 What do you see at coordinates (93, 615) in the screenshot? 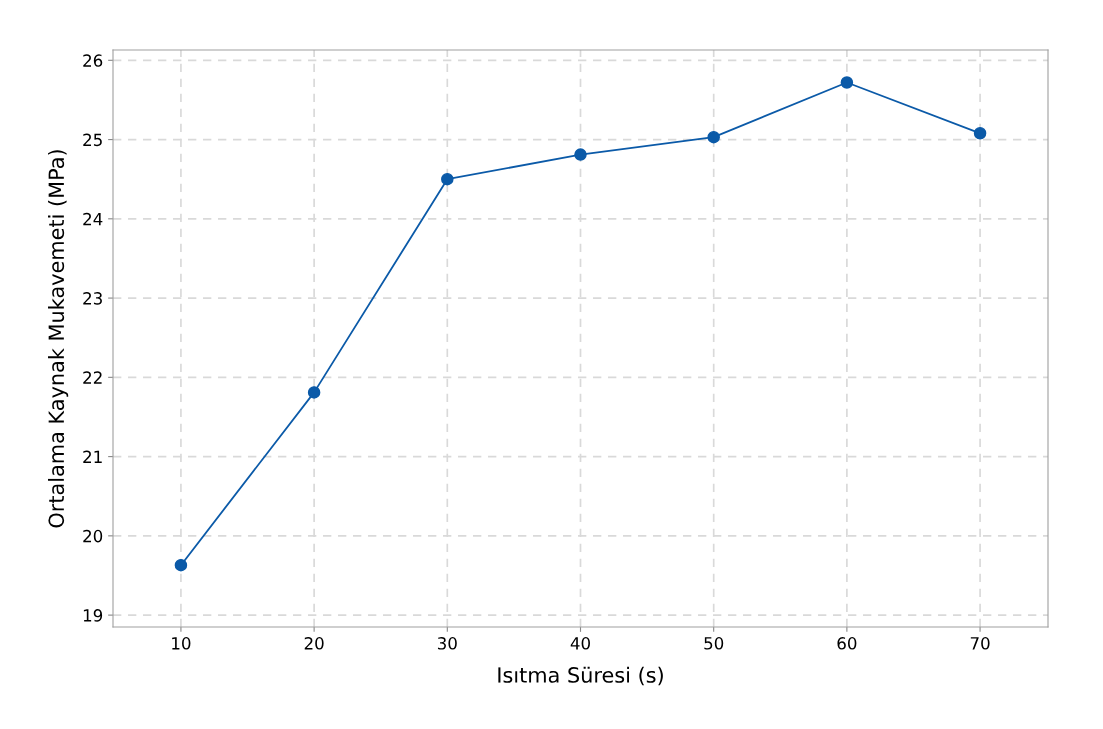
I see `y-tick-label: 19` at bounding box center [93, 615].